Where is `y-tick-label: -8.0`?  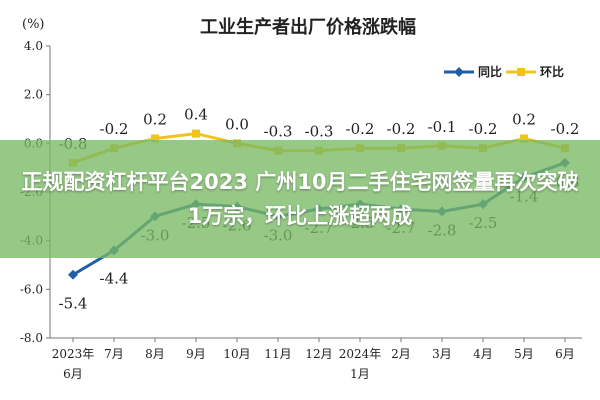 y-tick-label: -8.0 is located at coordinates (31, 338).